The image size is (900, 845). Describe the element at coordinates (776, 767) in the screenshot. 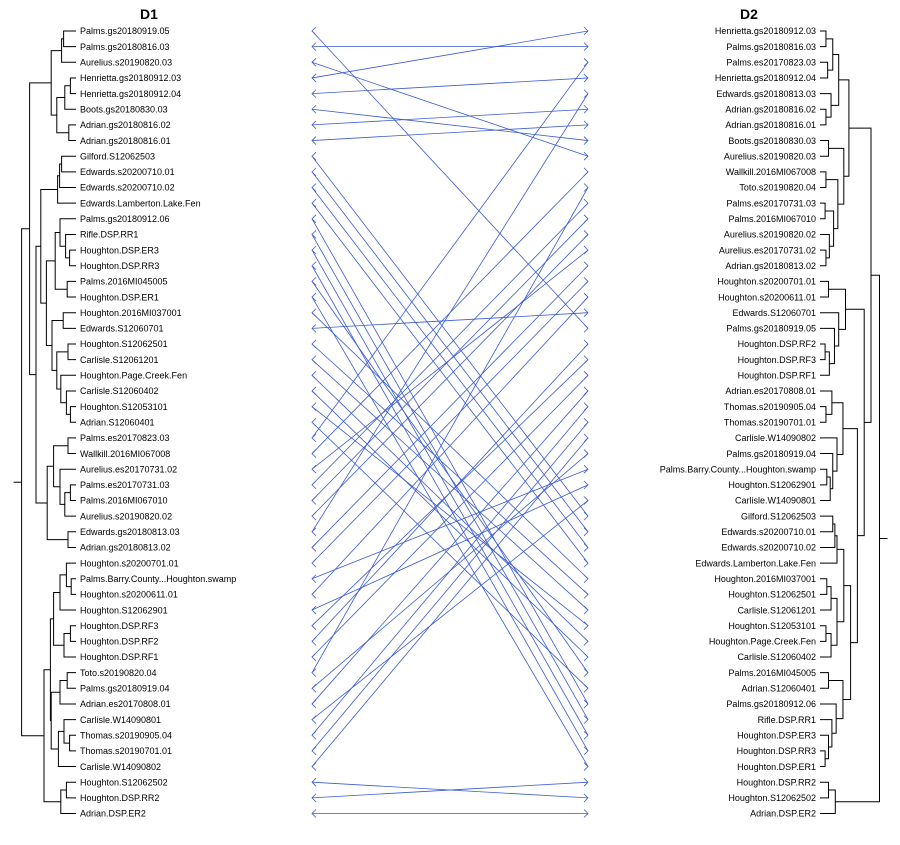

I see `right-leaf-label: Houghton.DSP.ER1` at that location.